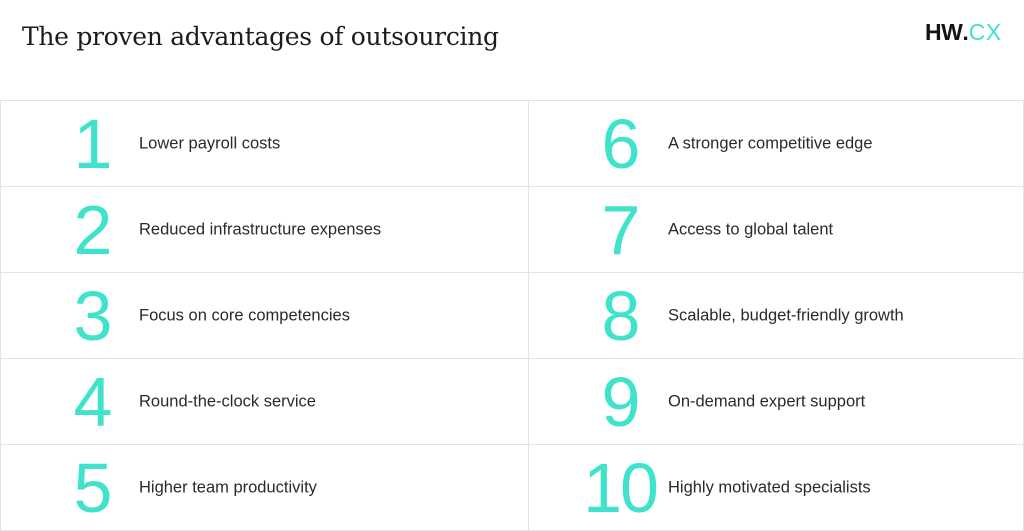 Image resolution: width=1024 pixels, height=531 pixels. Describe the element at coordinates (621, 401) in the screenshot. I see `advantage-number: 9` at that location.